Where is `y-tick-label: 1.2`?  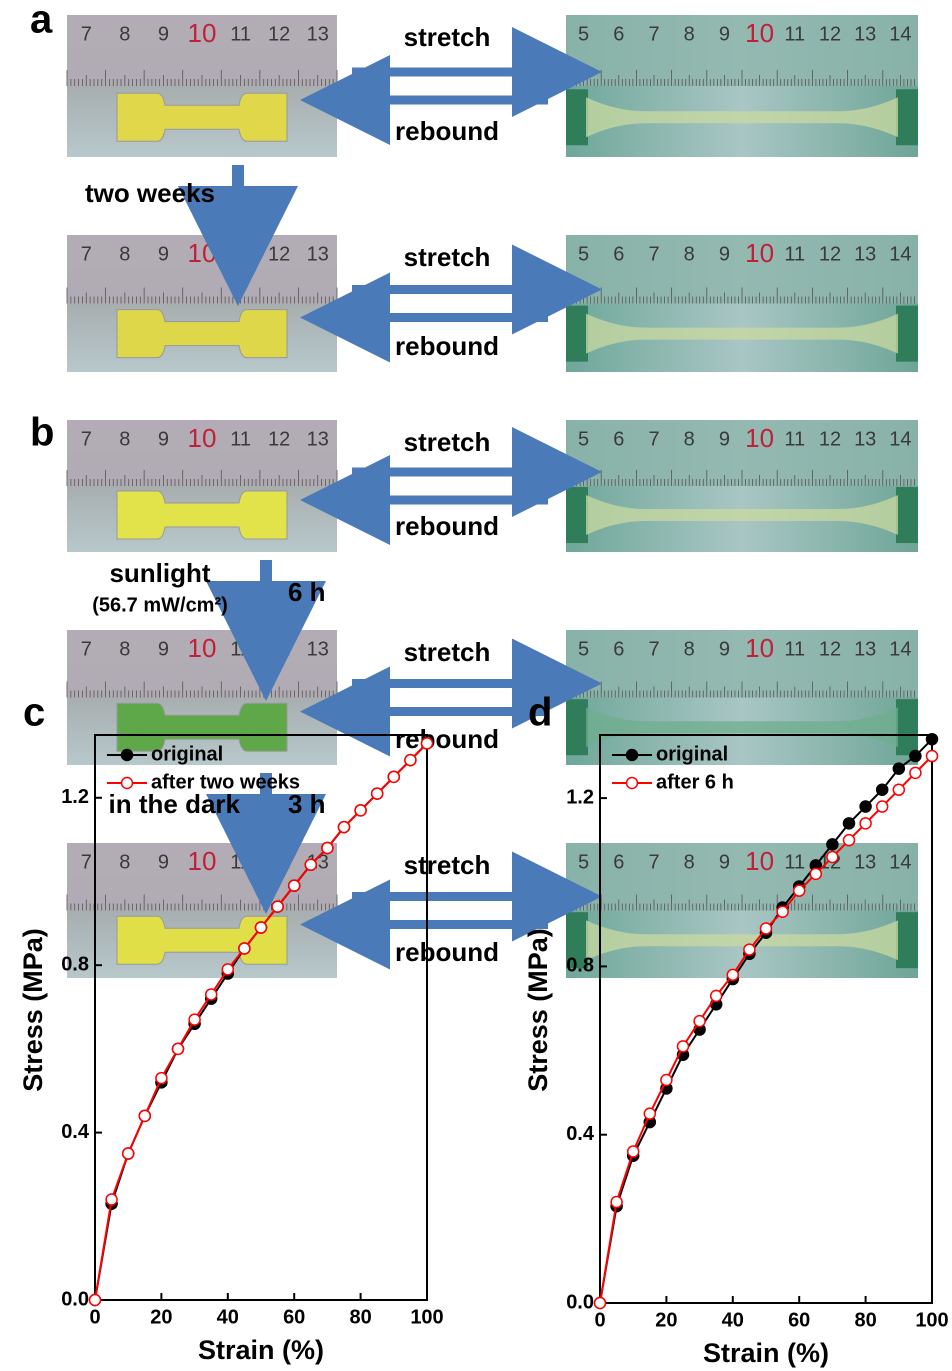
y-tick-label: 1.2 is located at coordinates (580, 797).